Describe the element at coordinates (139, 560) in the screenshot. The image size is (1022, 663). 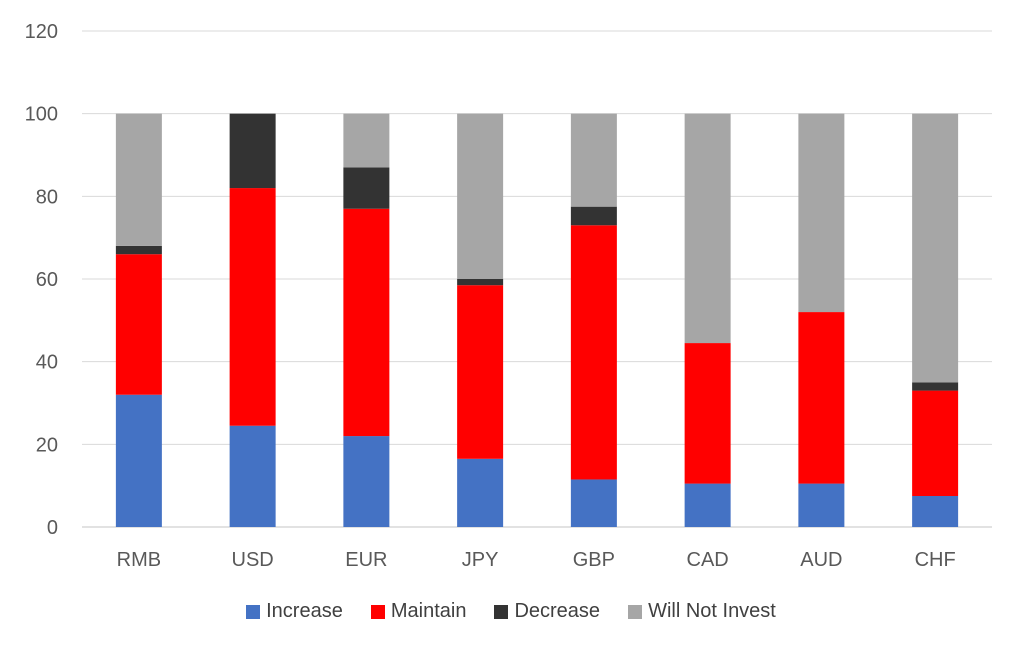
I see `x-tick-label: RMB` at that location.